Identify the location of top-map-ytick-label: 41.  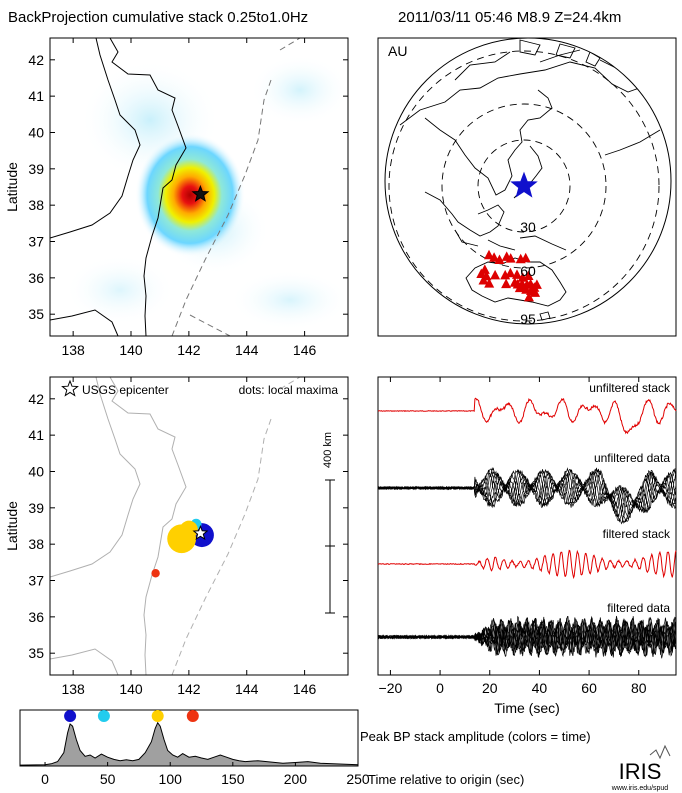
(36, 96).